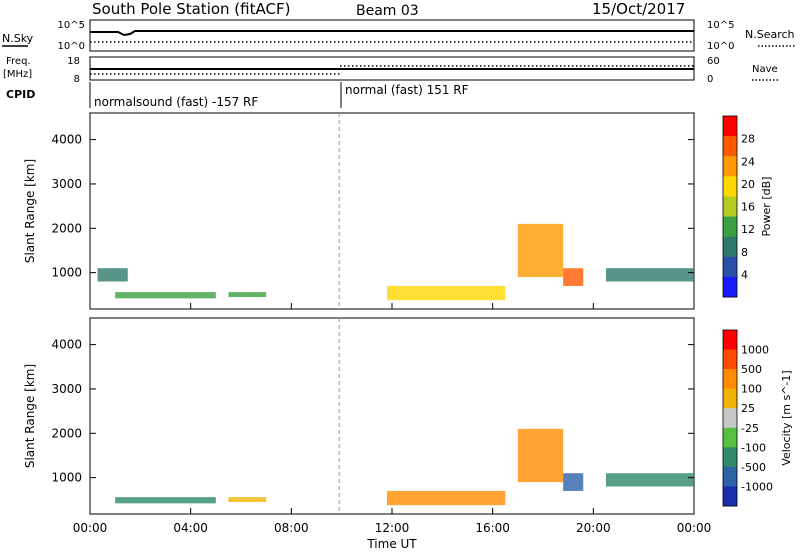 This screenshot has height=558, width=800. What do you see at coordinates (748, 408) in the screenshot?
I see `colorbar-tick-label: 25` at bounding box center [748, 408].